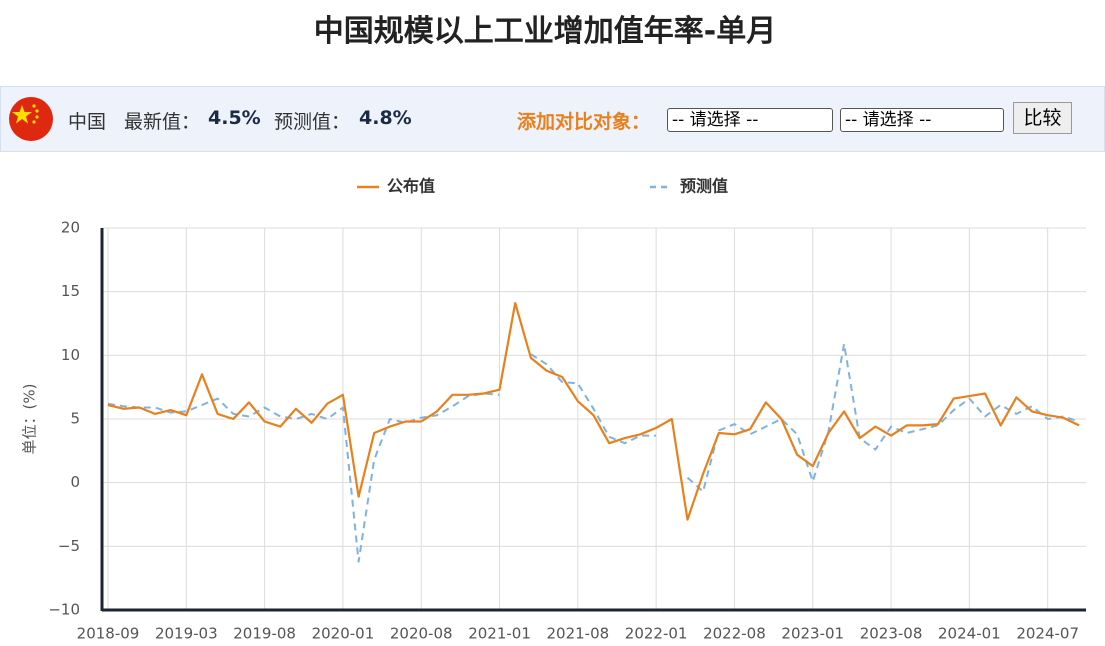  I want to click on x-tick-label: 2023-01, so click(812, 634).